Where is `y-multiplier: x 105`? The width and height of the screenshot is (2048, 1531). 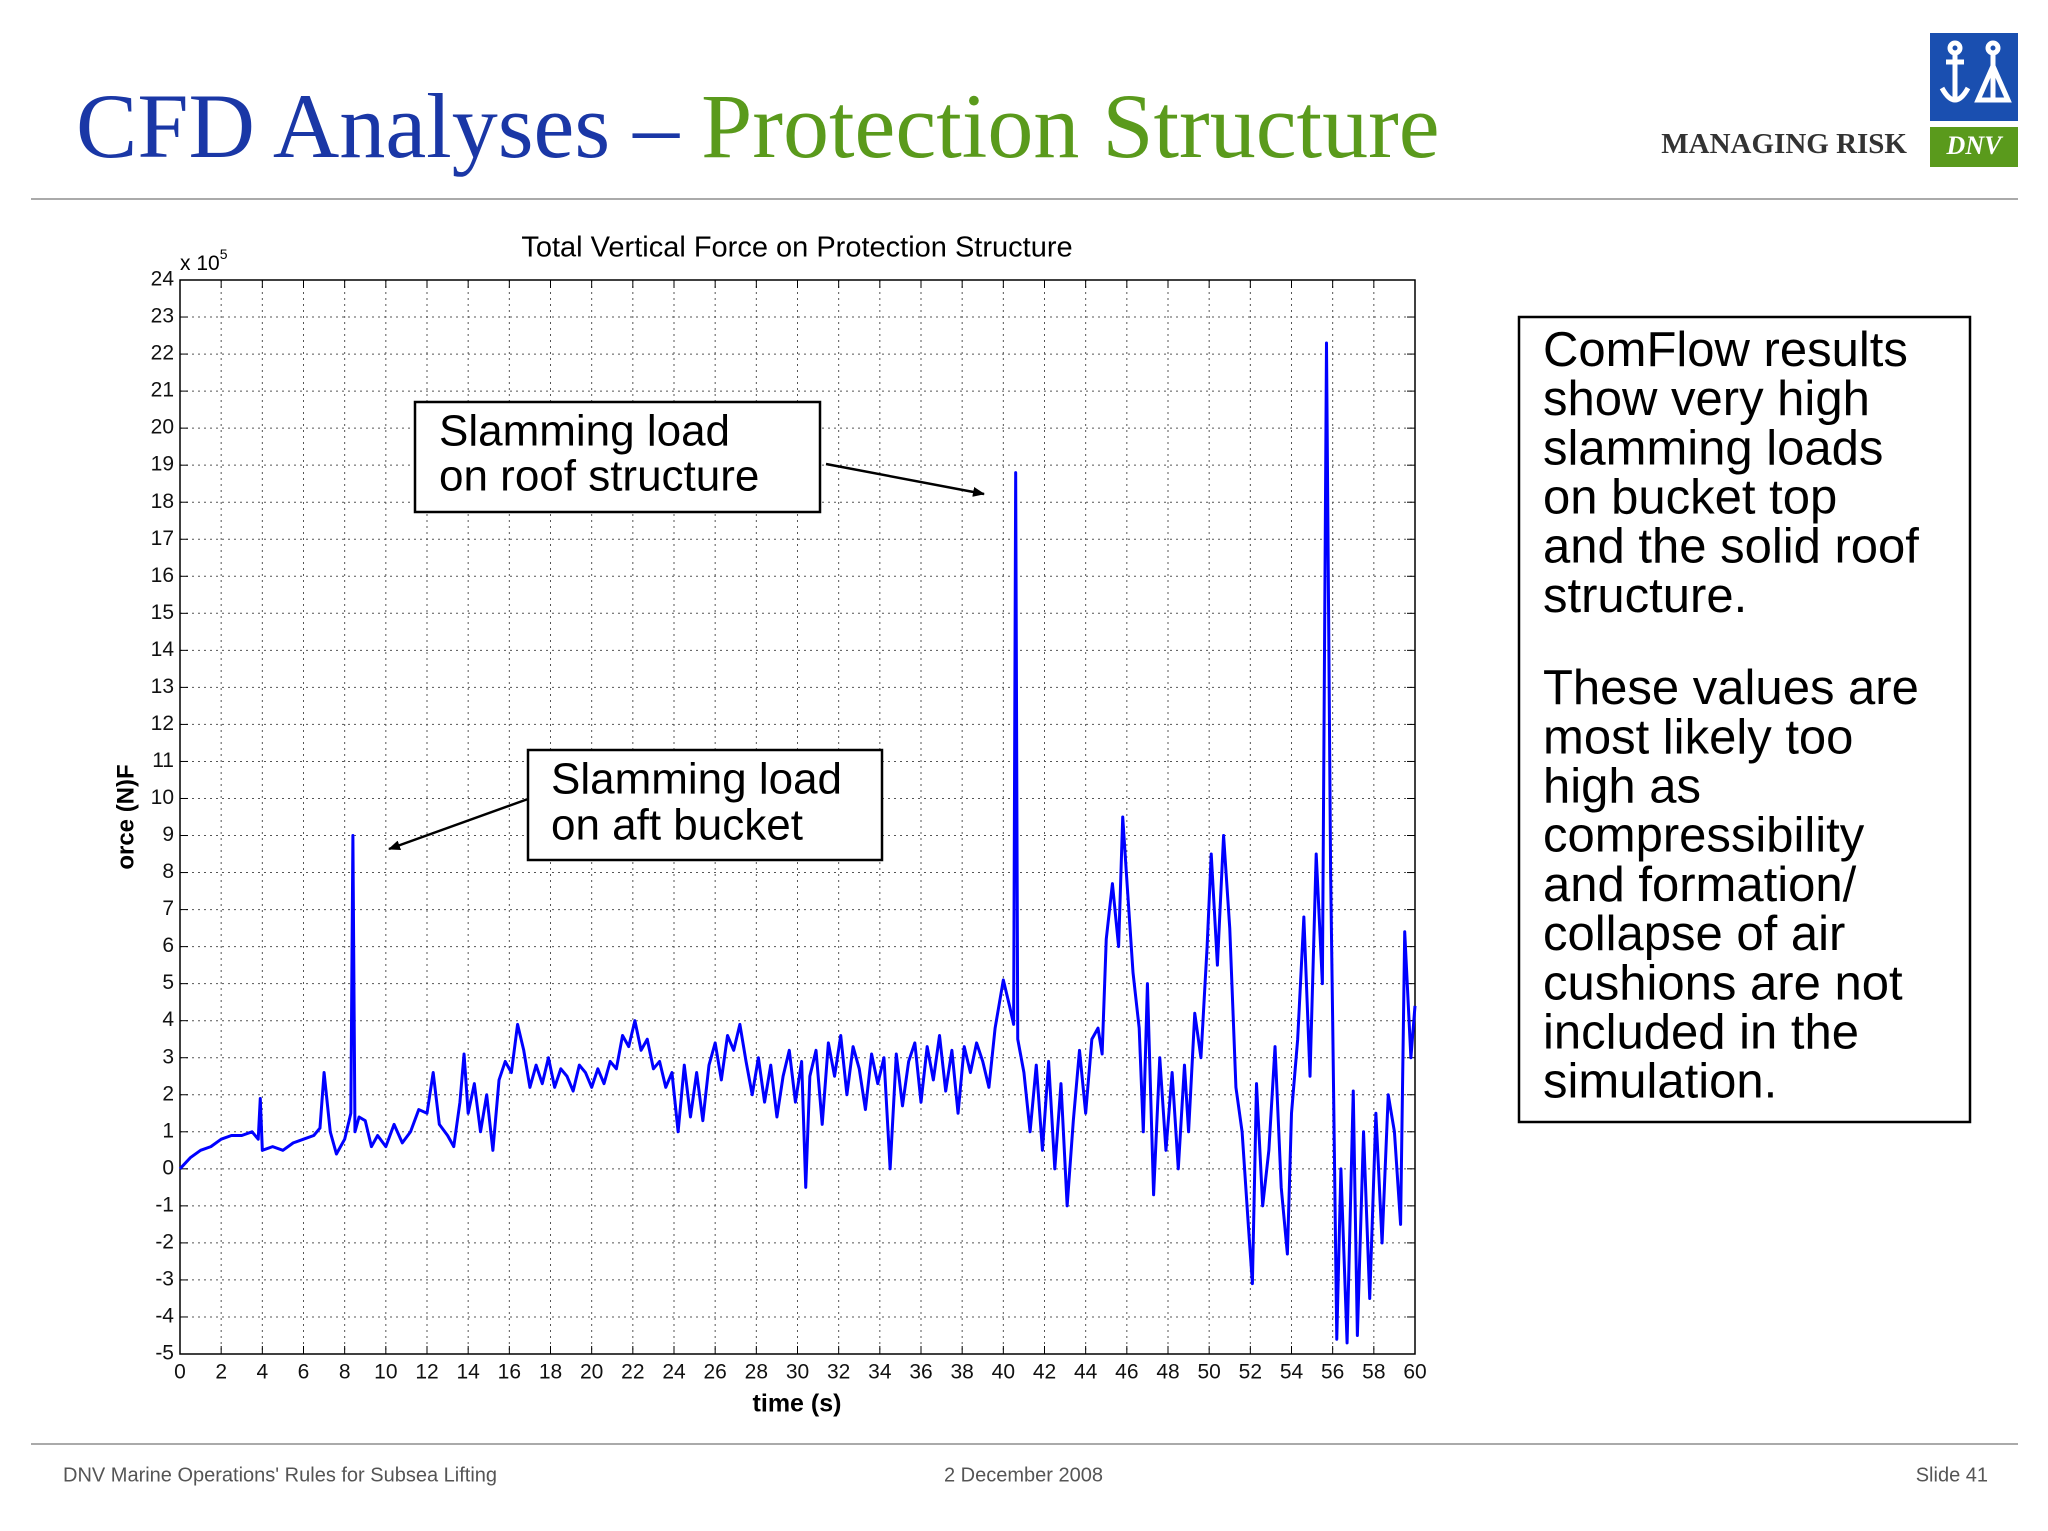 y-multiplier: x 105 is located at coordinates (204, 260).